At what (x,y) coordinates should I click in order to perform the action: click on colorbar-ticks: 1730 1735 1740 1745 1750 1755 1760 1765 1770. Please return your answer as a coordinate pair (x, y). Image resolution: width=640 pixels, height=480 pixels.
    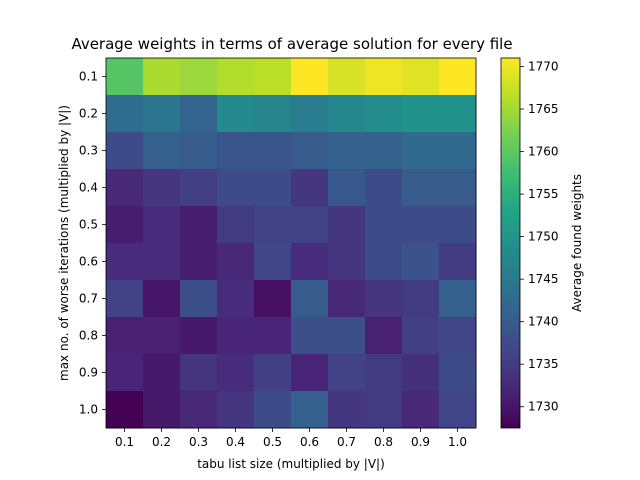
    Looking at the image, I should click on (539, 237).